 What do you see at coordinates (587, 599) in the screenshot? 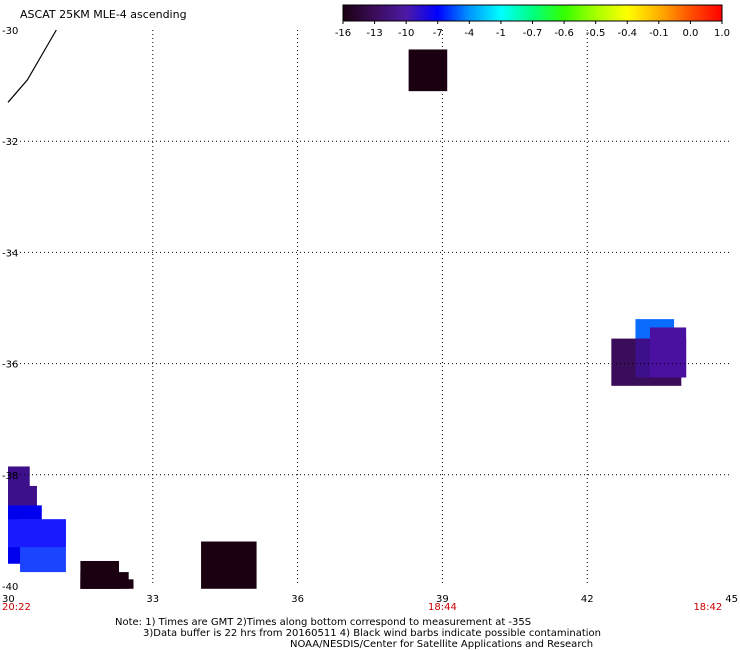
I see `lon-tick-label: 42` at bounding box center [587, 599].